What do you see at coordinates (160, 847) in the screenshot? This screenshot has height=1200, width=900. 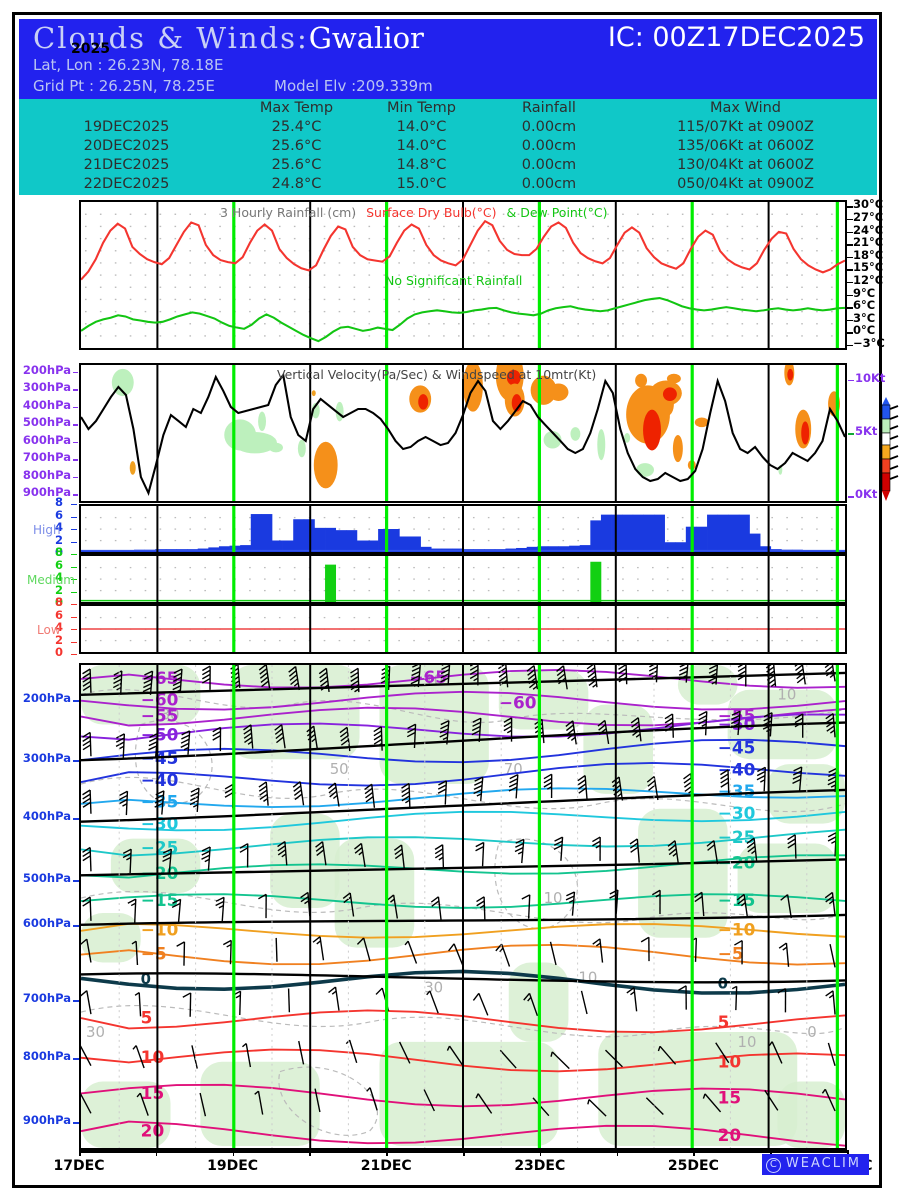 I see `svg-text: −25` at bounding box center [160, 847].